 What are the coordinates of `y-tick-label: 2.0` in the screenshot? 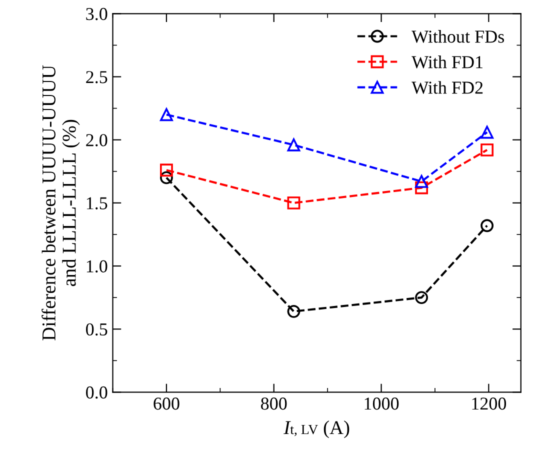 It's located at (97, 140).